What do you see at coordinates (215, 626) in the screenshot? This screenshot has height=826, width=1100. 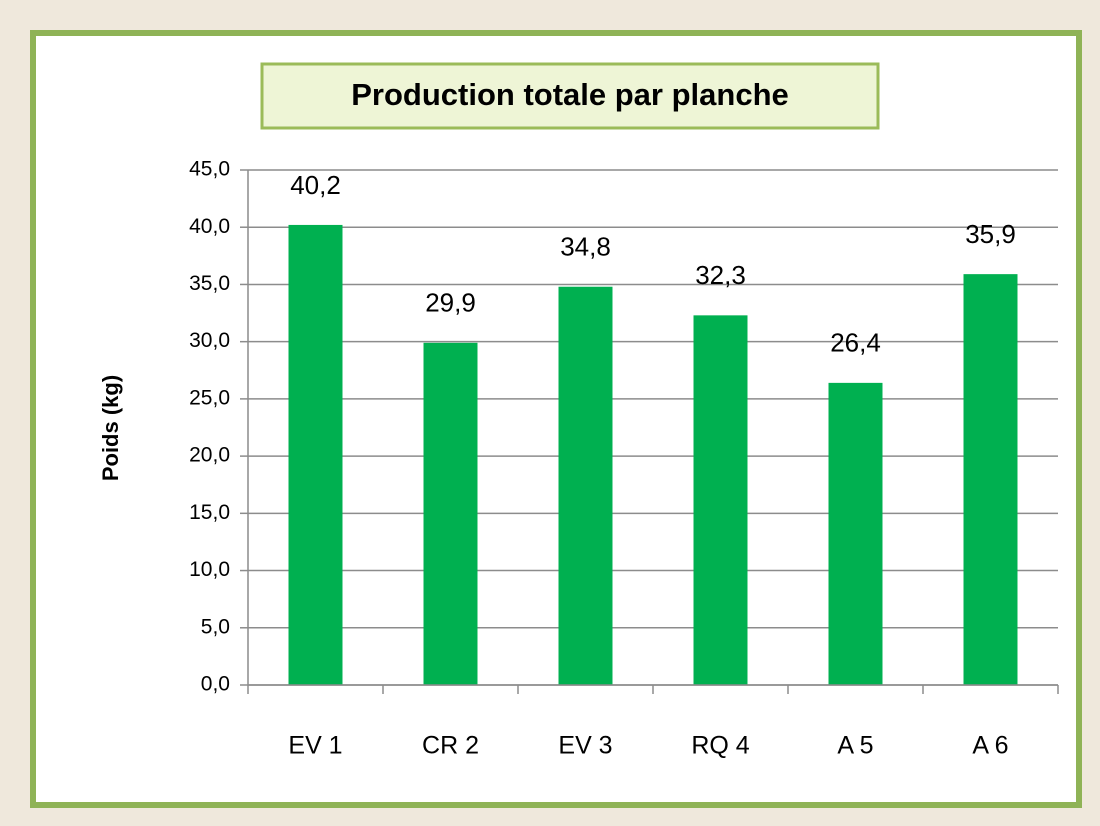 I see `y-tick-label: 5,0` at bounding box center [215, 626].